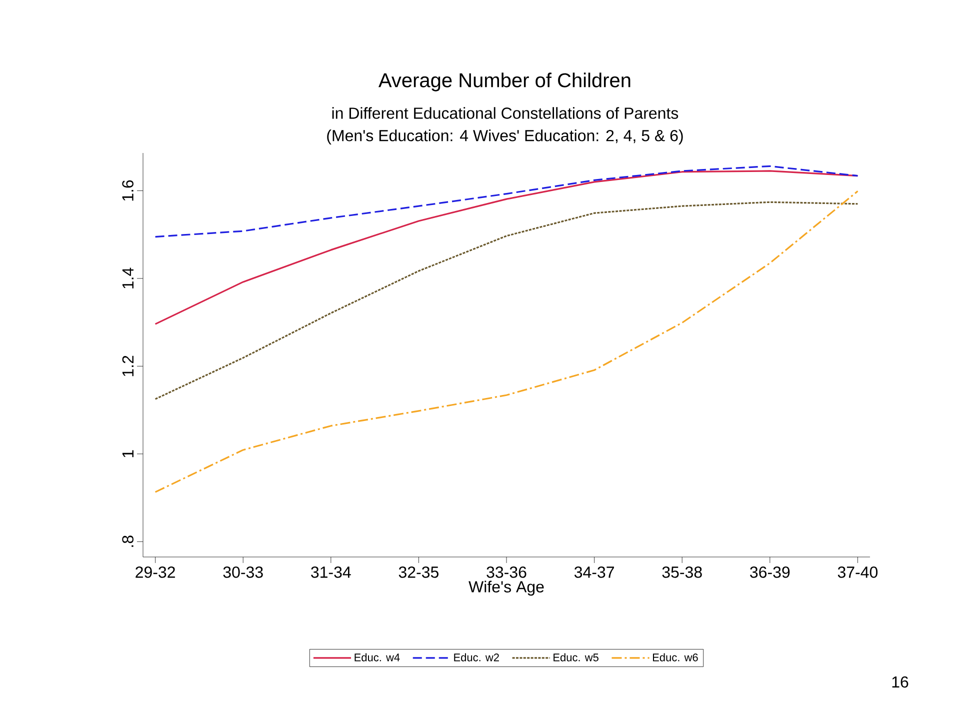  Describe the element at coordinates (331, 572) in the screenshot. I see `x-tick-label: 31-34` at that location.